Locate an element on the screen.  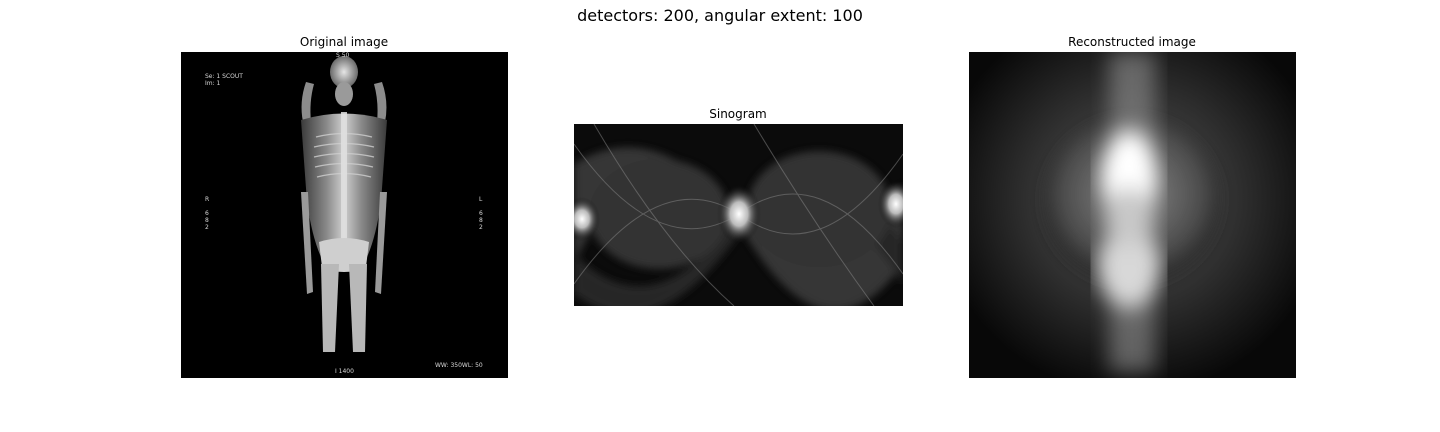
overlay-left-digit-1: 6 is located at coordinates (481, 213).